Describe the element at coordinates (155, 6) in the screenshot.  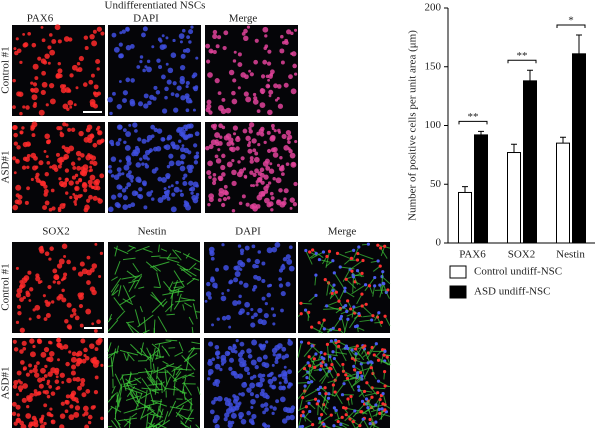
I see `group-title: Undifferentiated NSCs` at that location.